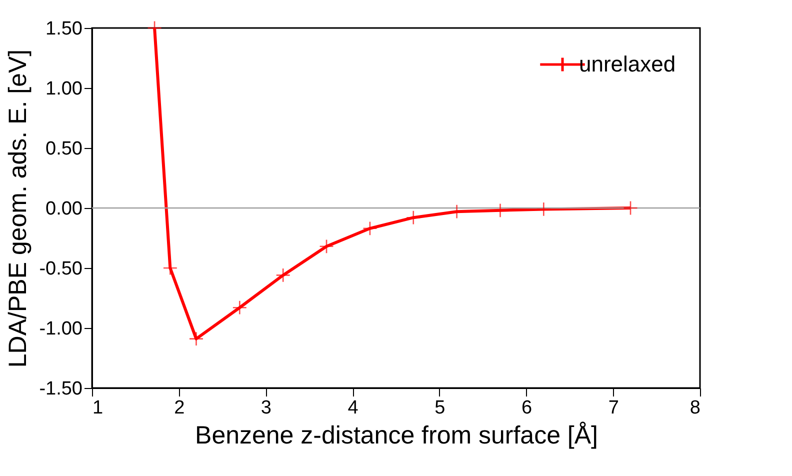 The height and width of the screenshot is (476, 792). What do you see at coordinates (64, 149) in the screenshot?
I see `y-tick-label: 0.50` at bounding box center [64, 149].